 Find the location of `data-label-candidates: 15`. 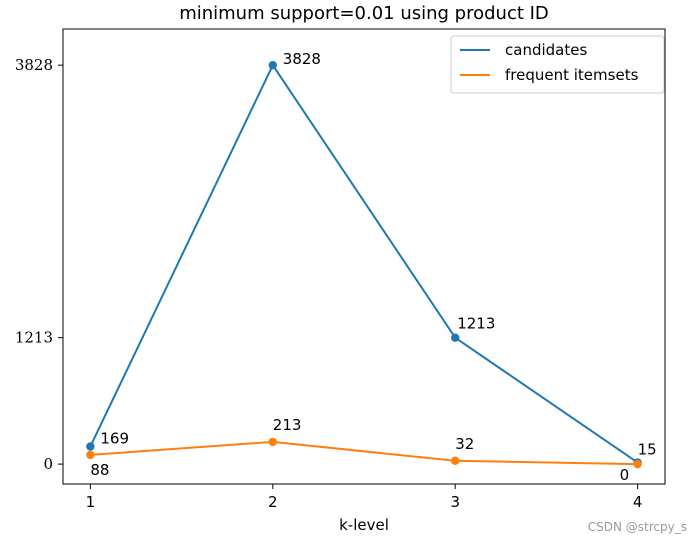

data-label-candidates: 15 is located at coordinates (647, 450).